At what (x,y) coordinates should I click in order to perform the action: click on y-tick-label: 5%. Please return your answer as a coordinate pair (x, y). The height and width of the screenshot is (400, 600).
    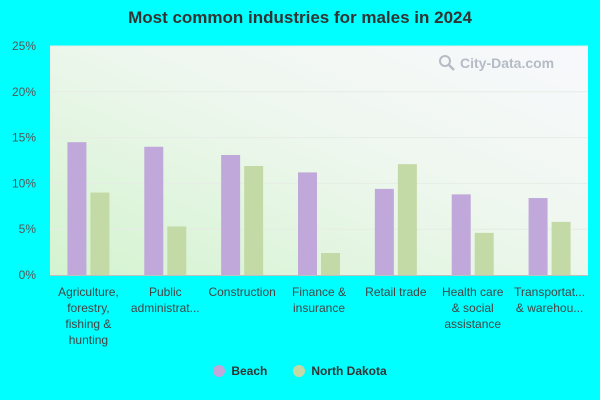
    Looking at the image, I should click on (28, 229).